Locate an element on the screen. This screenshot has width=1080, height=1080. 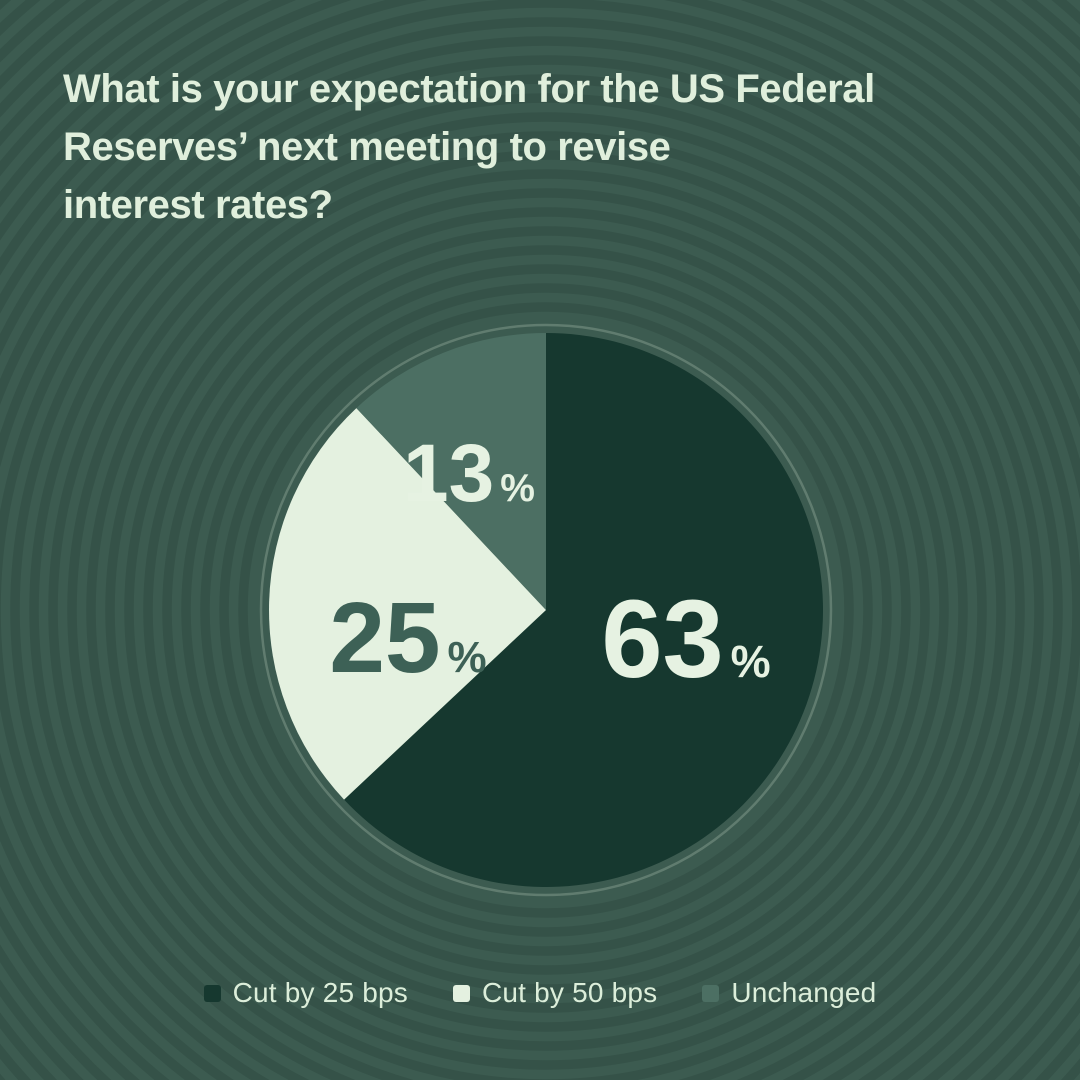
slice-label-unchanged: 13 % is located at coordinates (469, 474).